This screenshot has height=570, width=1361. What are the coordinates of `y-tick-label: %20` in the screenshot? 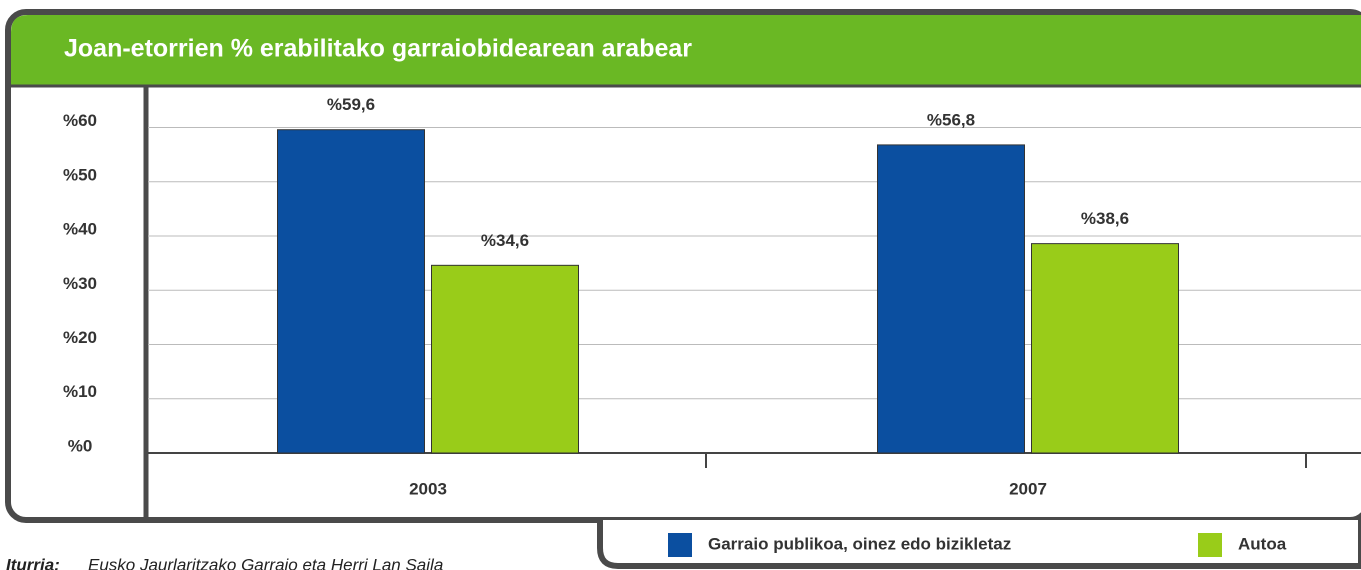 It's located at (80, 337).